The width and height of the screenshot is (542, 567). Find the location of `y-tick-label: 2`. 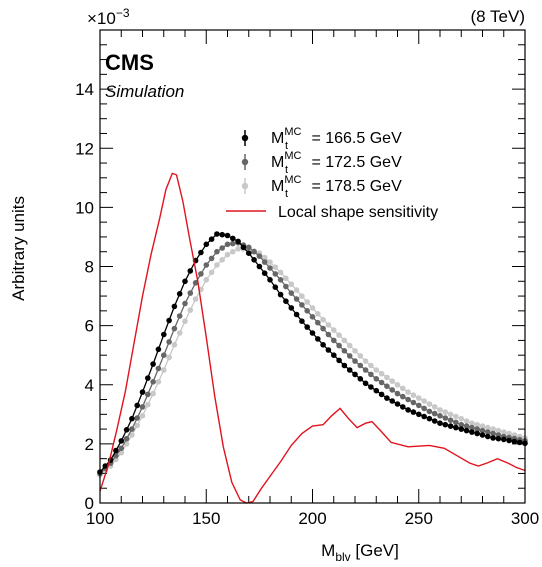

y-tick-label: 2 is located at coordinates (89, 444).